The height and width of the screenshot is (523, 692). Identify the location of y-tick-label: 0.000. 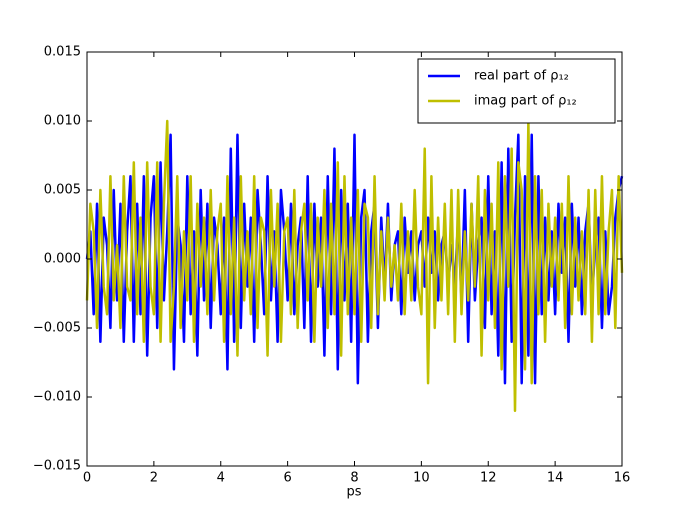
(62, 259).